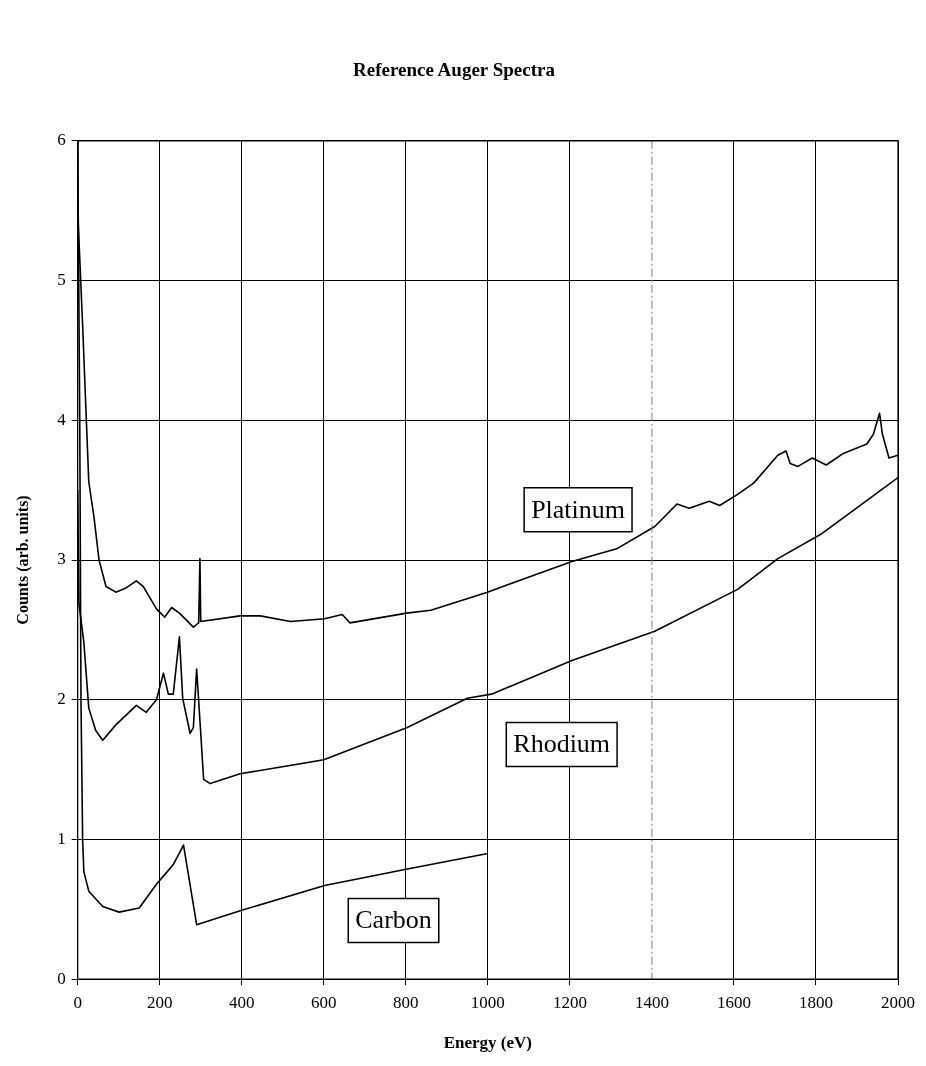 This screenshot has width=926, height=1066. Describe the element at coordinates (733, 1002) in the screenshot. I see `x-tick-label: 1600` at that location.